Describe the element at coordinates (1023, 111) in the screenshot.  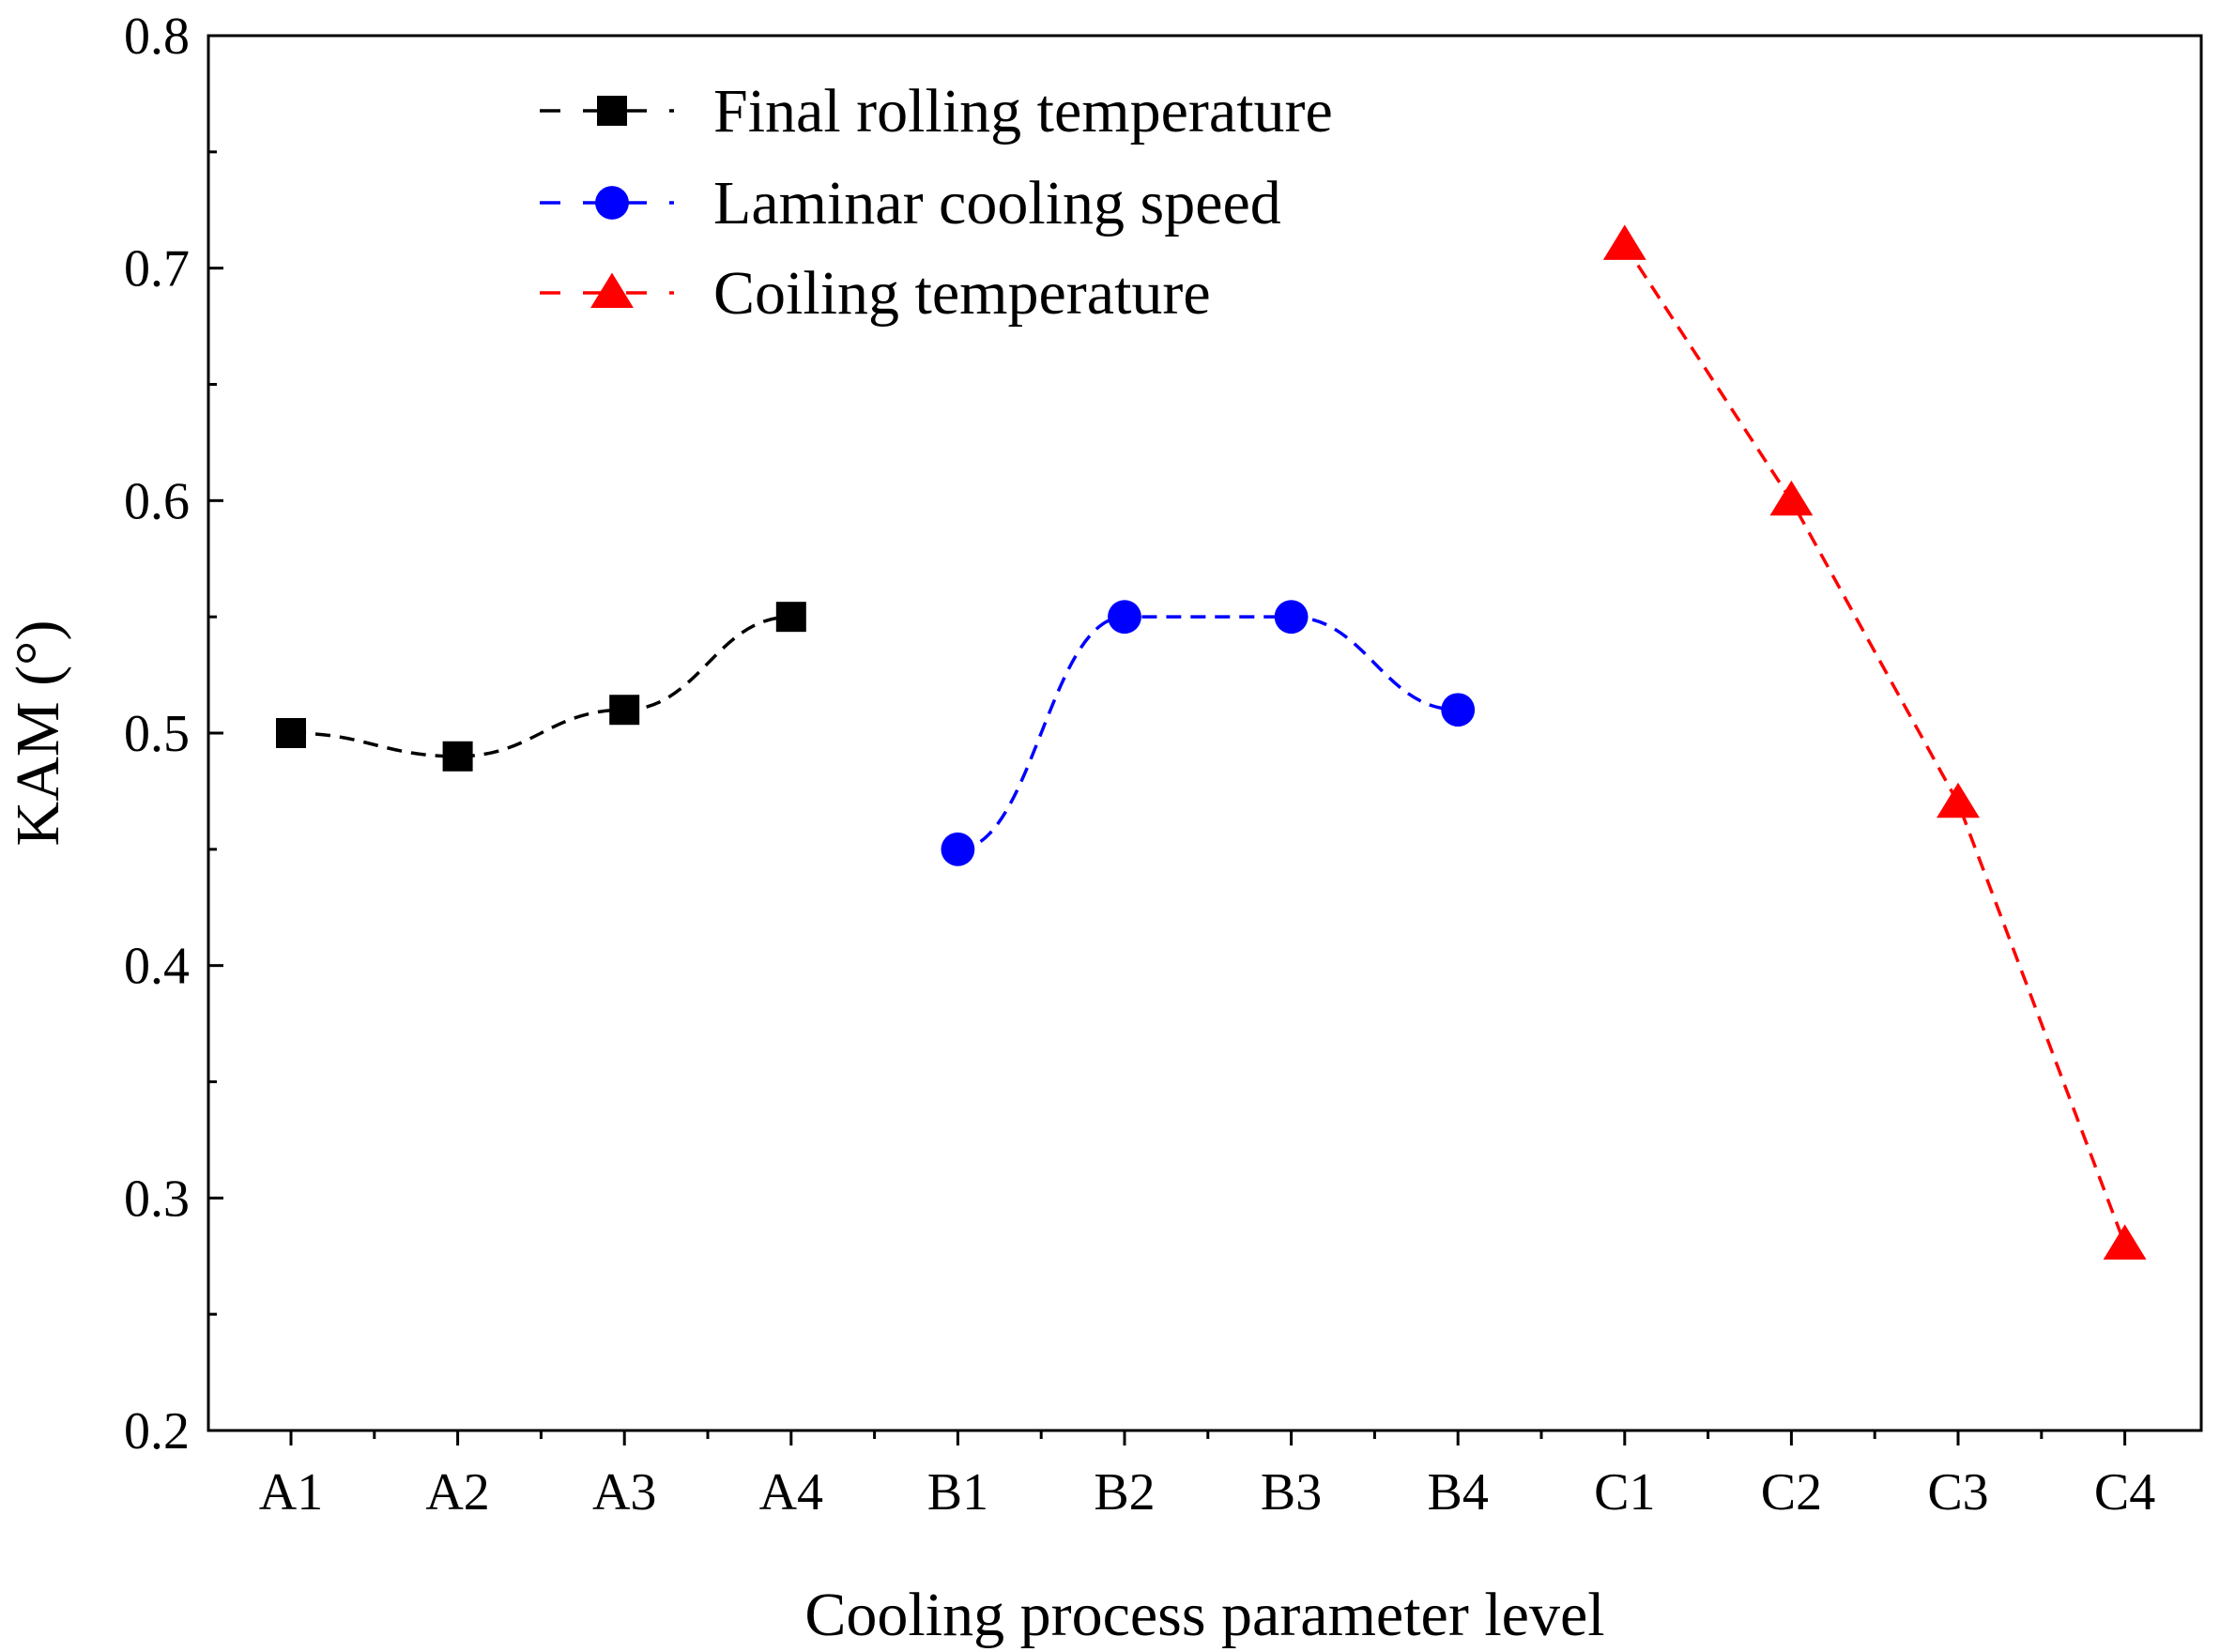
I see `legend-label: Final rolling temperature` at that location.